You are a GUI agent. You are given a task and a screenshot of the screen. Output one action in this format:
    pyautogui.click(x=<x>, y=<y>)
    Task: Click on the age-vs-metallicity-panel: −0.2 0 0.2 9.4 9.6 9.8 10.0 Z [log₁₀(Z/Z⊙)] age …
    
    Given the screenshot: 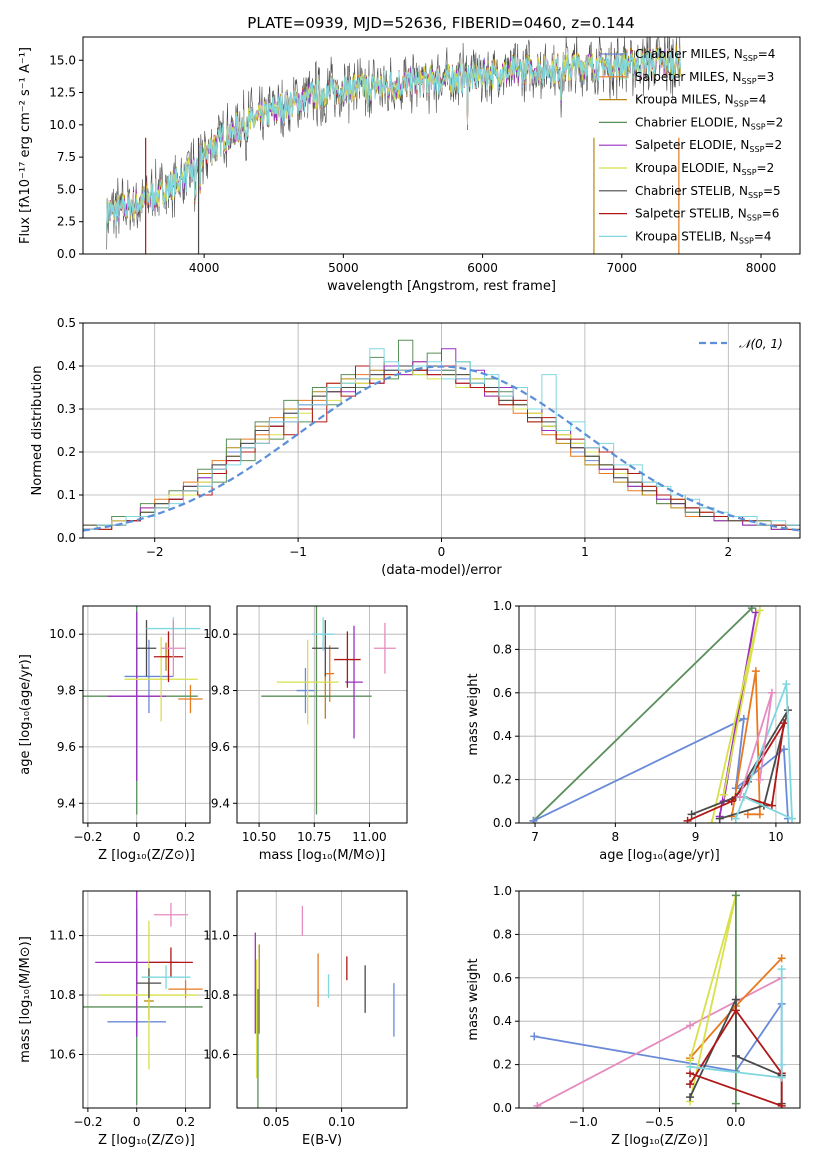 What is the action you would take?
    pyautogui.click(x=114, y=734)
    